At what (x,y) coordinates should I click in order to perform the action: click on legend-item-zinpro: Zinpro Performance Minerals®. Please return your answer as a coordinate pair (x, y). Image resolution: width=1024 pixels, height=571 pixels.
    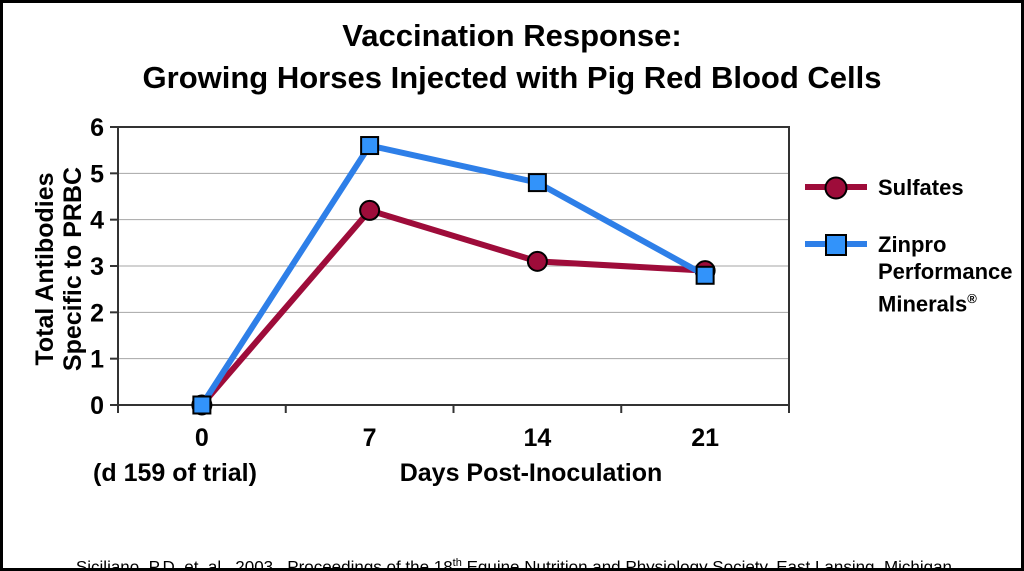
    Looking at the image, I should click on (913, 274).